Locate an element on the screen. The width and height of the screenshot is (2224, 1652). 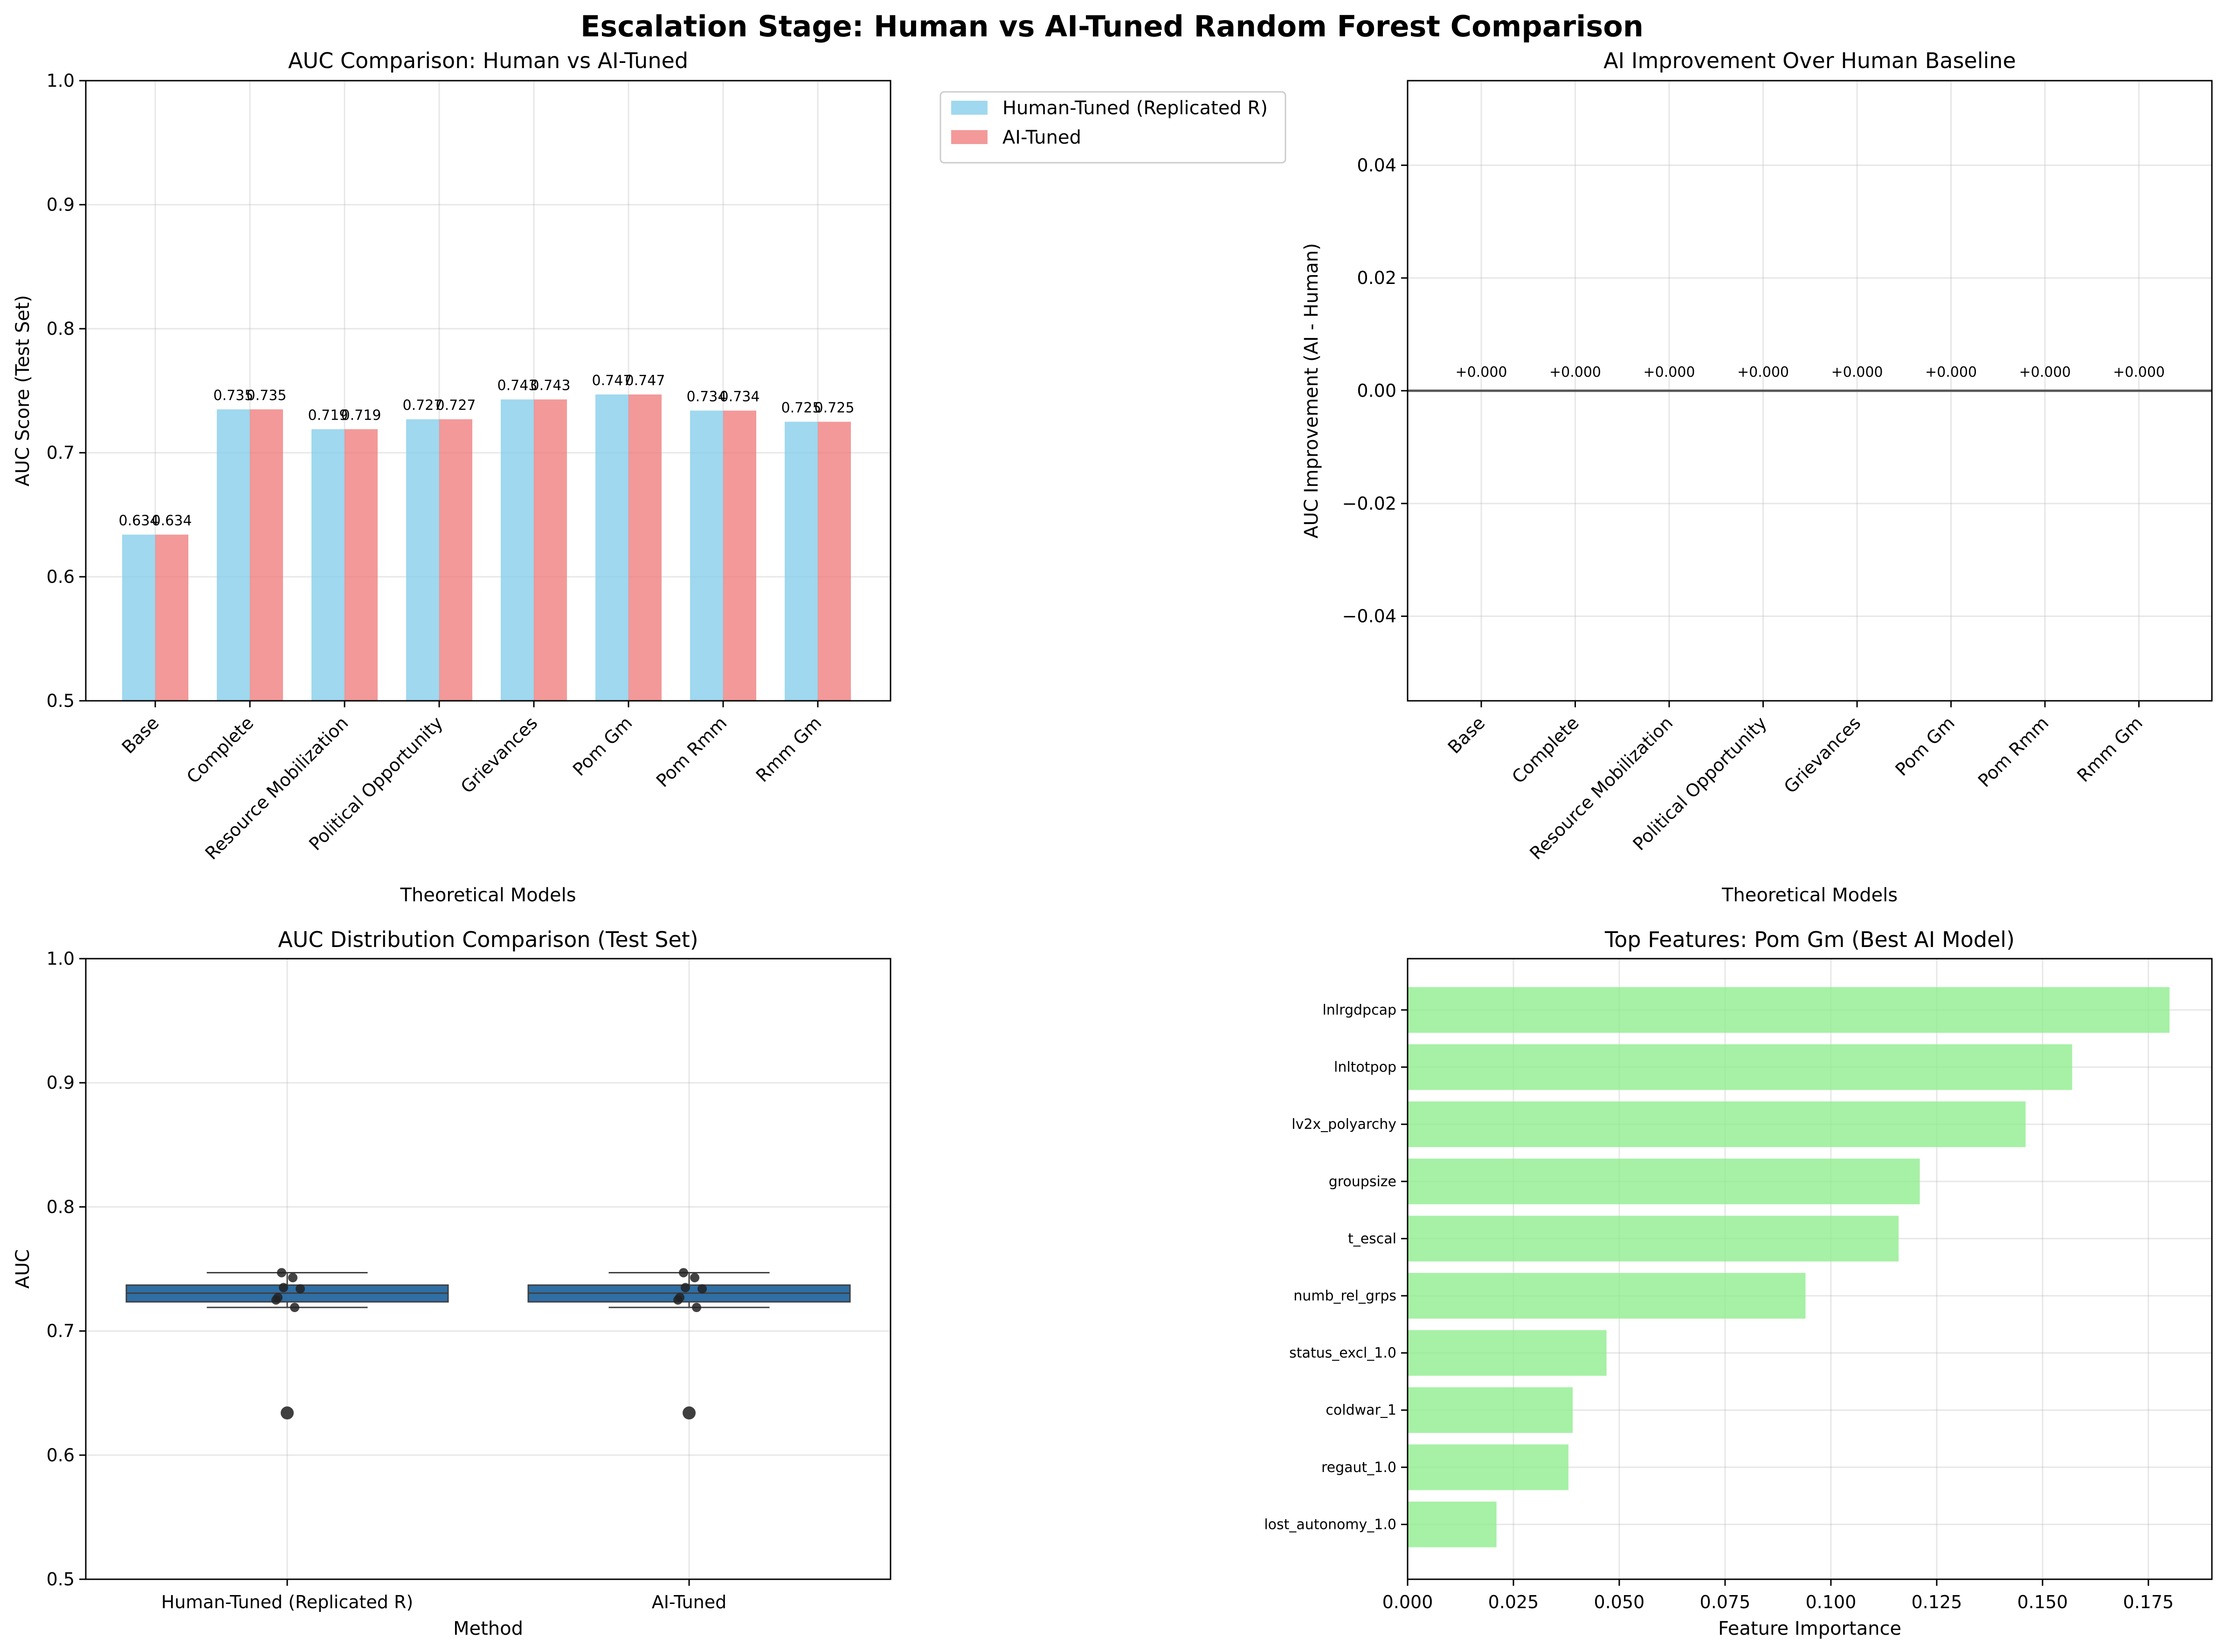
y-tick-label: −0.04 is located at coordinates (1369, 616).